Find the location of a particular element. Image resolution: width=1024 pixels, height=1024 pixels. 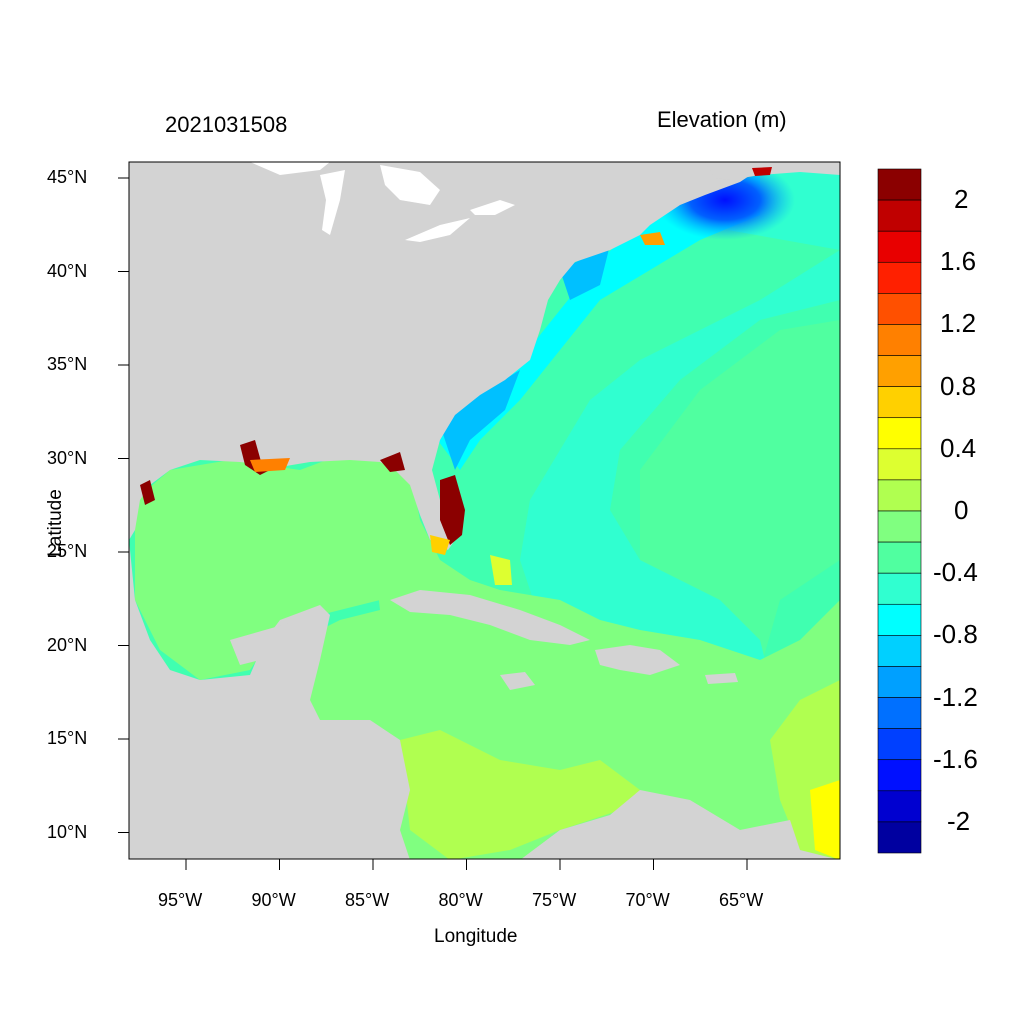

lon-tick-label: 75°W is located at coordinates (554, 900).